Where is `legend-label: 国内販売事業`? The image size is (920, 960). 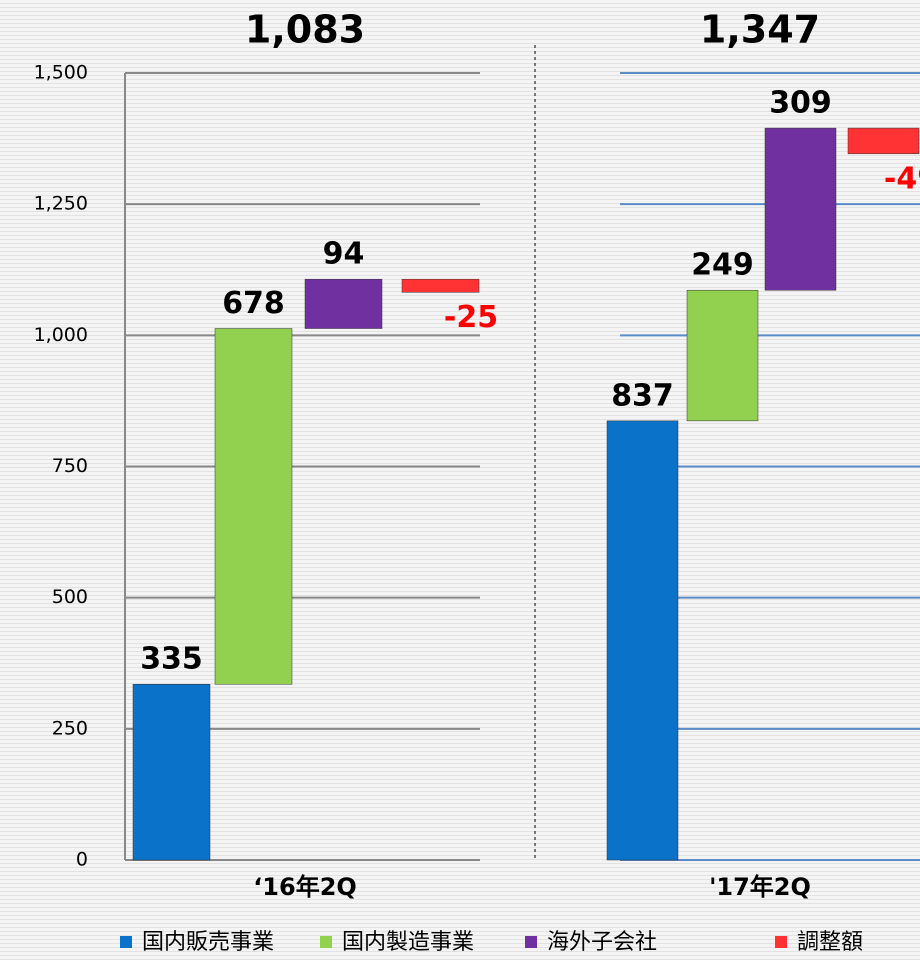
legend-label: 国内販売事業 is located at coordinates (208, 942).